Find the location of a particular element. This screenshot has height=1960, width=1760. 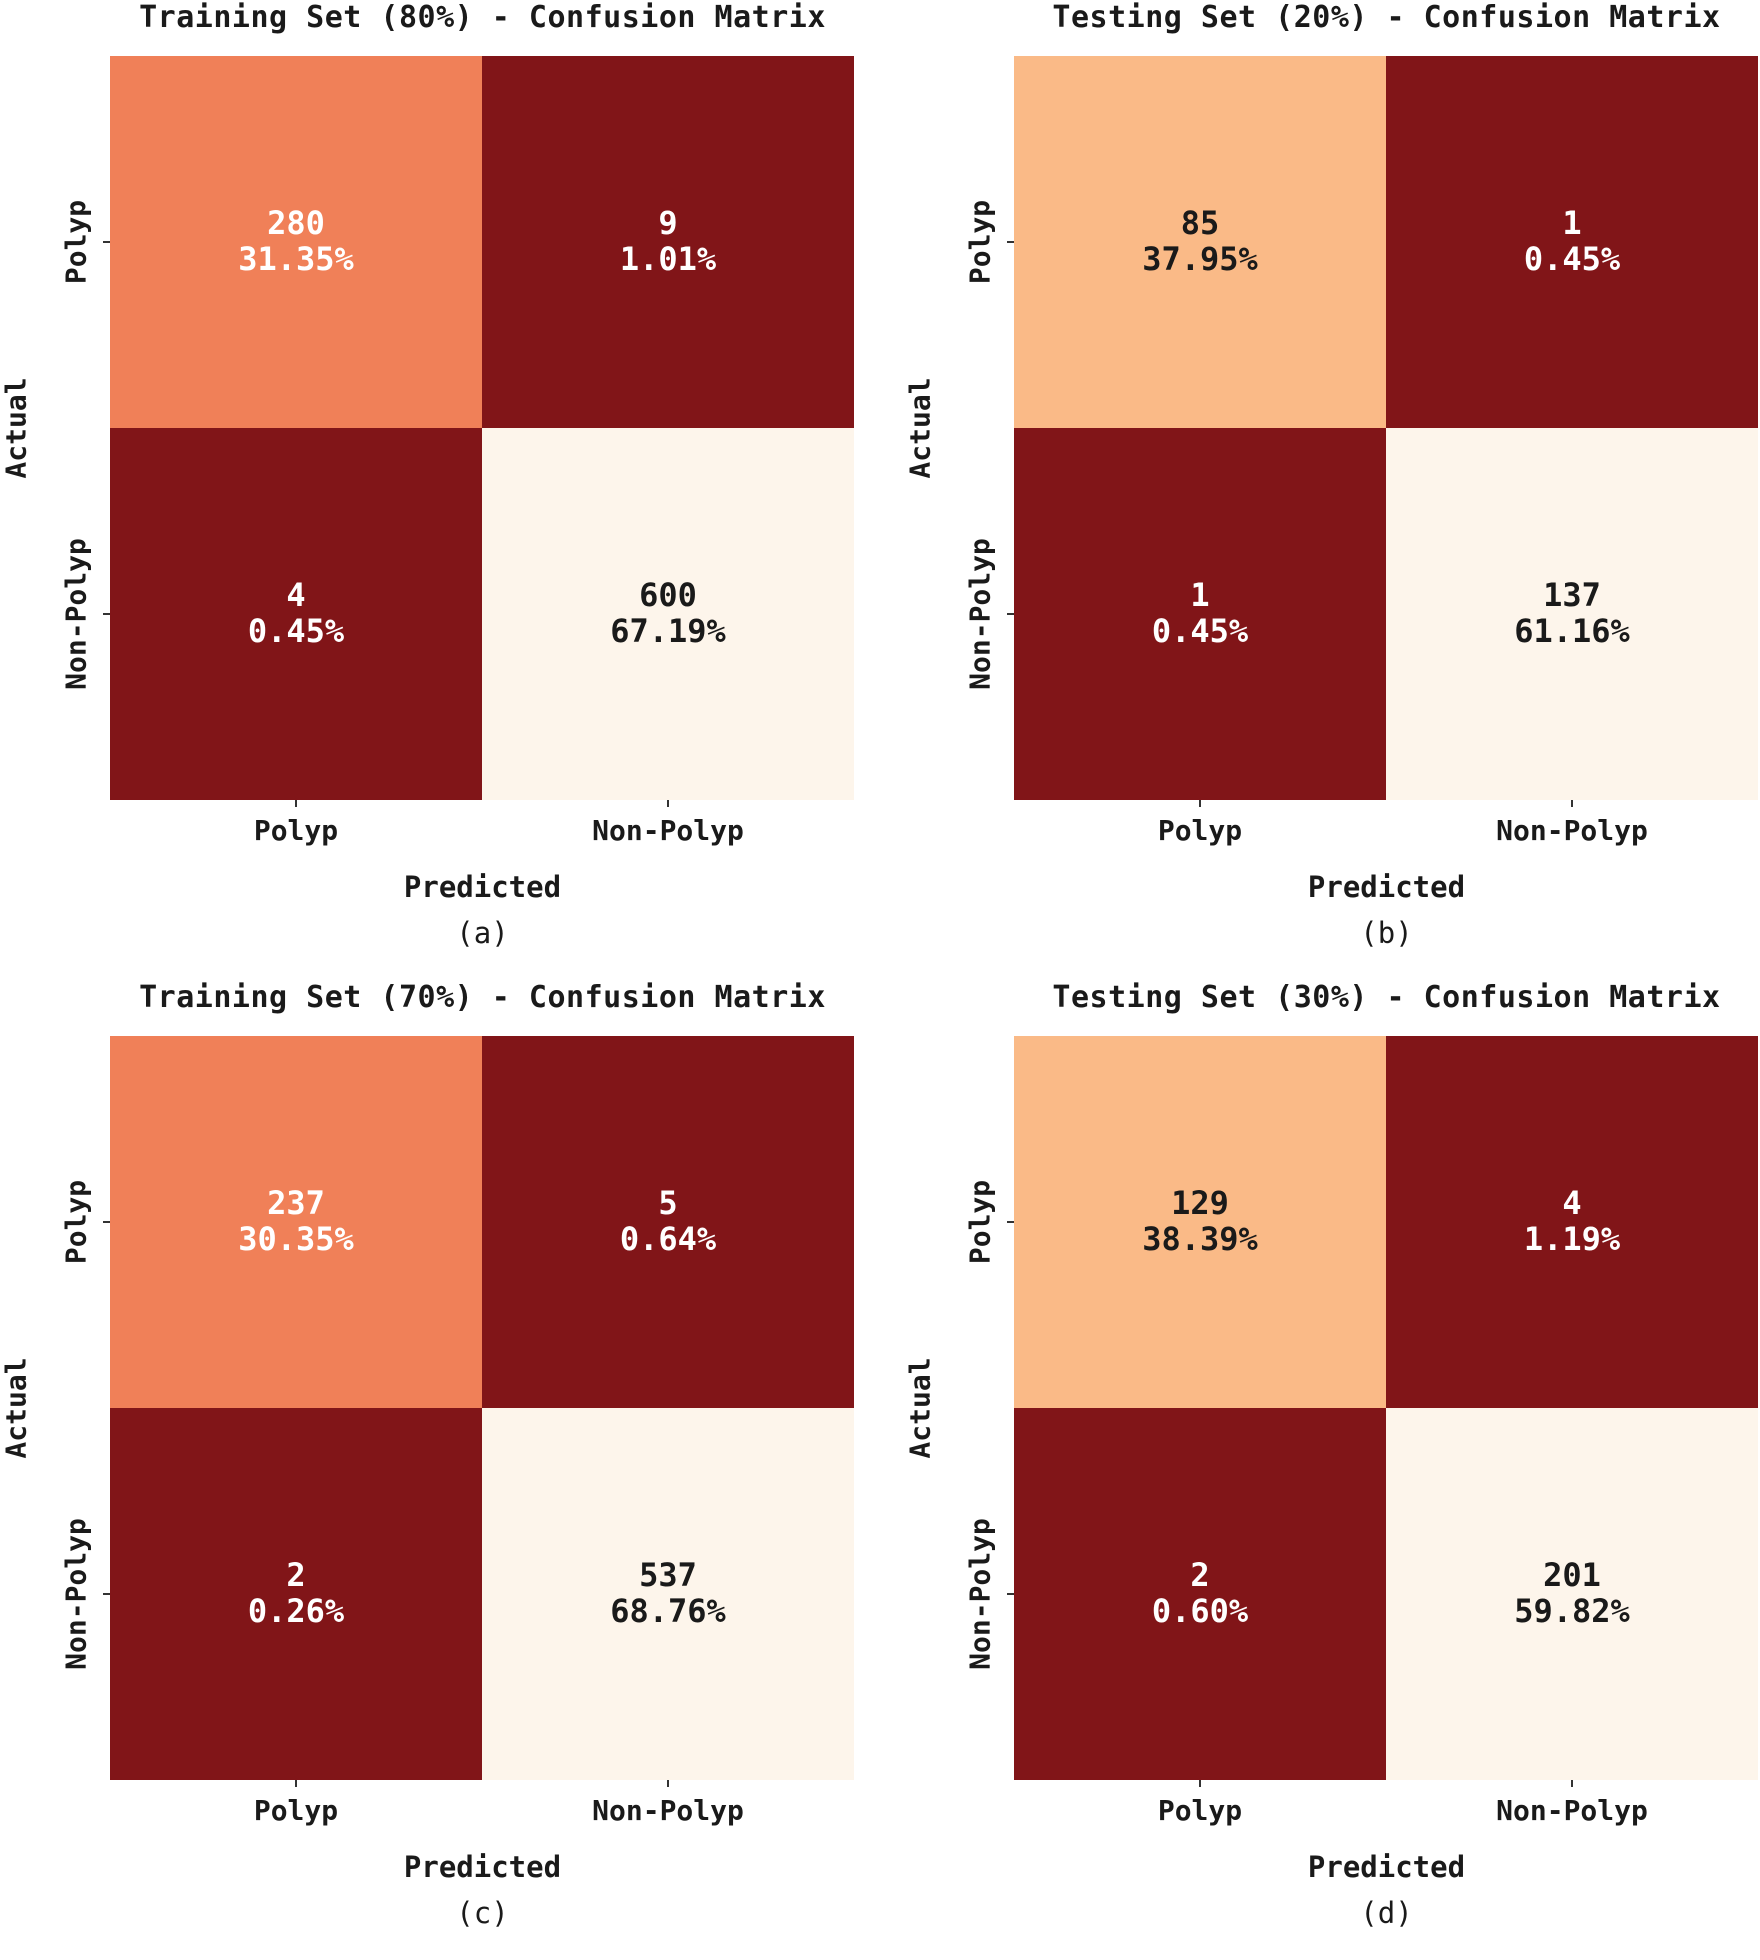

cell-percent-label: 68.76% is located at coordinates (668, 1611).